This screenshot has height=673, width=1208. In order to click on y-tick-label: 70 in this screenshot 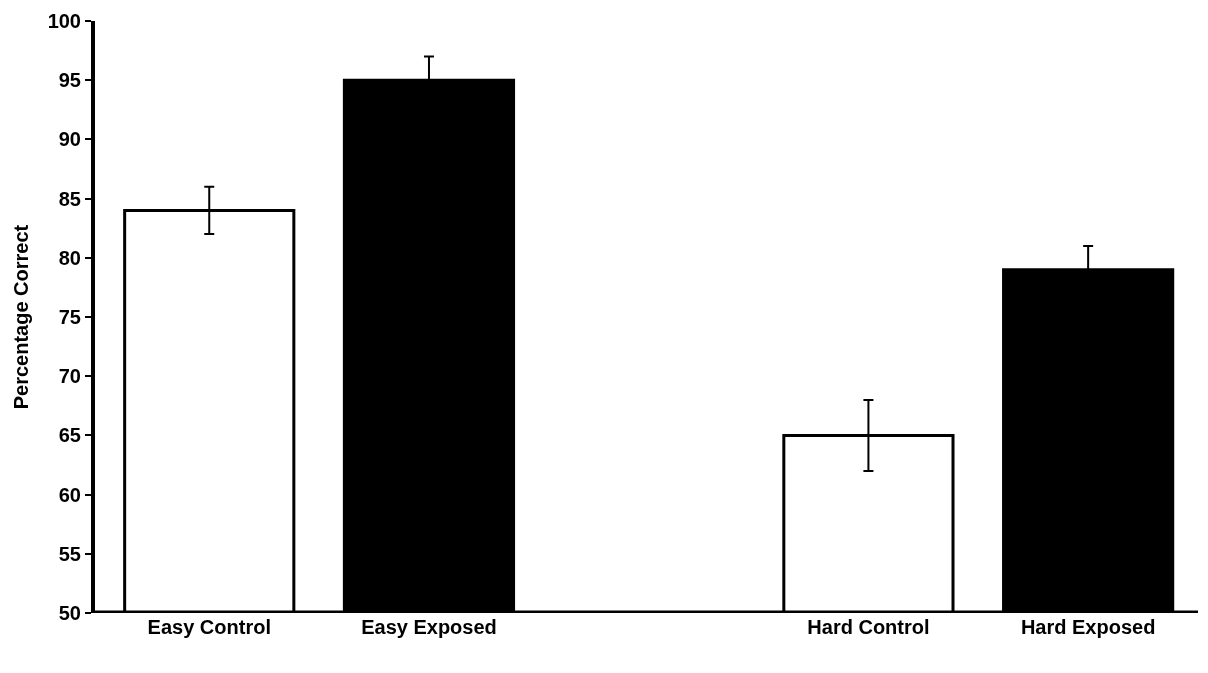, I will do `click(69, 376)`.